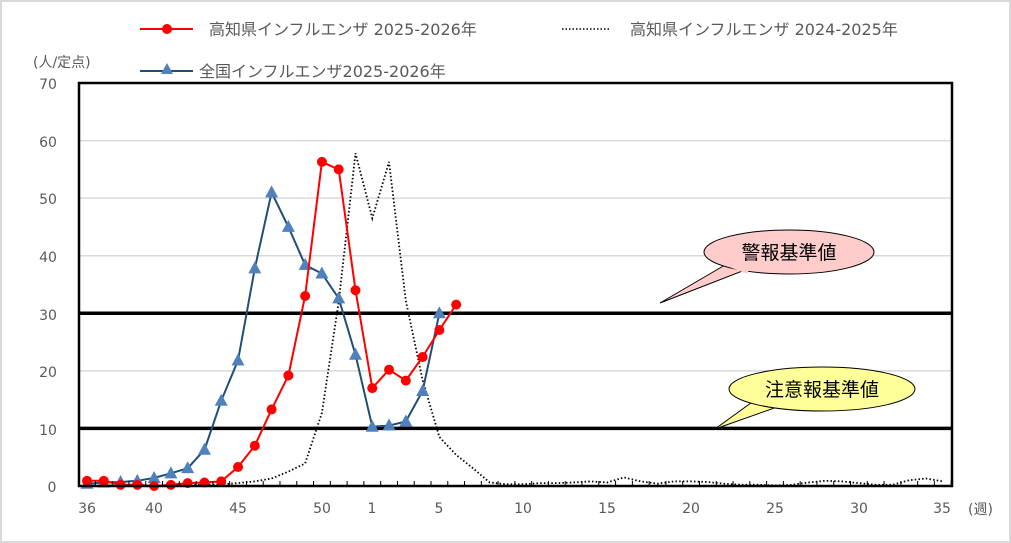  I want to click on x-label-50: 50, so click(322, 509).